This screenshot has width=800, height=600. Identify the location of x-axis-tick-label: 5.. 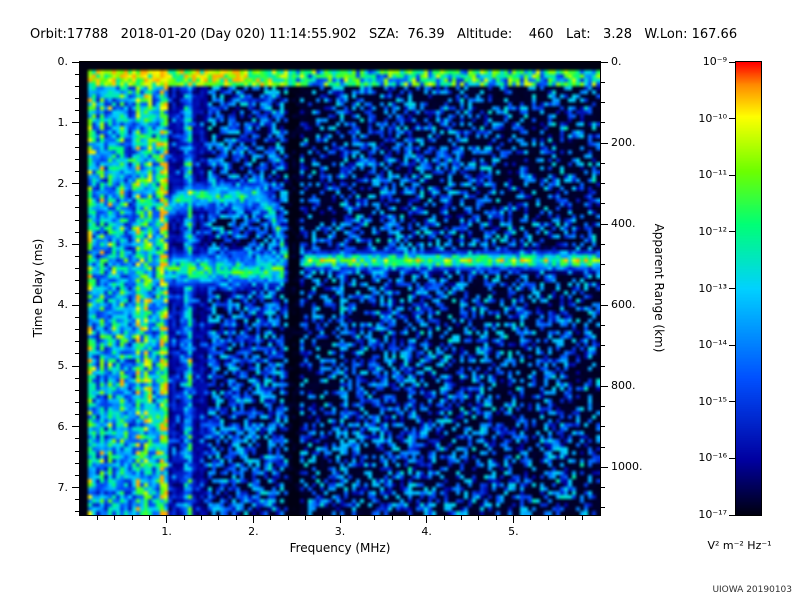
(513, 531).